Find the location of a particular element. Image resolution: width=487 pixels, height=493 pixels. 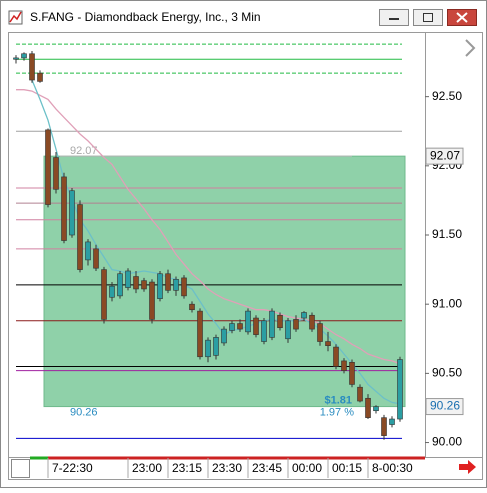

amount-label: $1.81 is located at coordinates (338, 400).